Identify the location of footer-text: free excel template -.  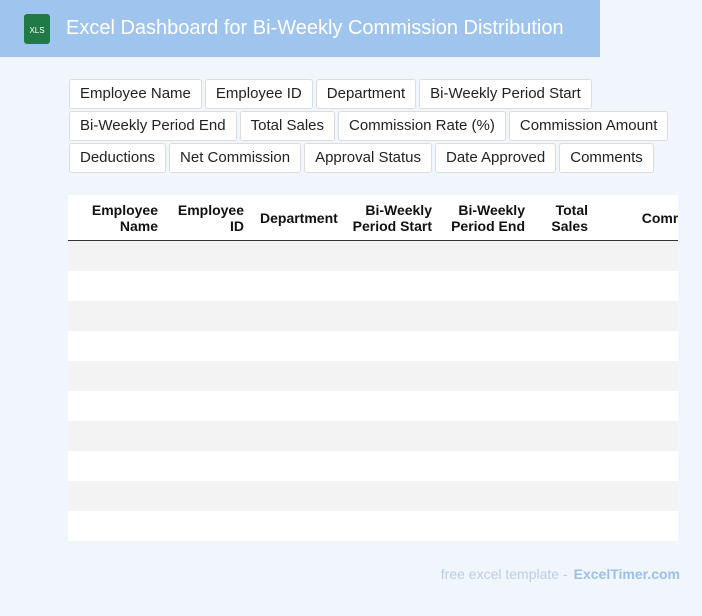
(504, 574).